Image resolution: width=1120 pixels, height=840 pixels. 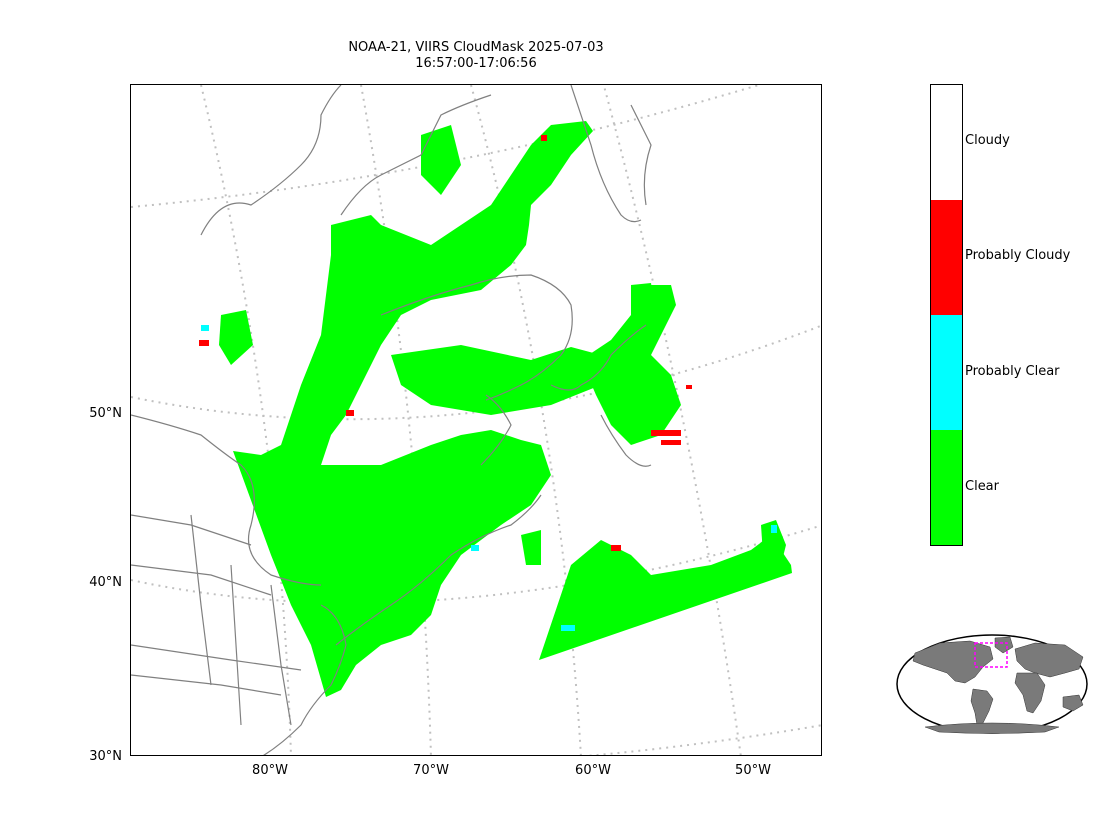 I want to click on legend-label-cloudy: Cloudy, so click(x=987, y=140).